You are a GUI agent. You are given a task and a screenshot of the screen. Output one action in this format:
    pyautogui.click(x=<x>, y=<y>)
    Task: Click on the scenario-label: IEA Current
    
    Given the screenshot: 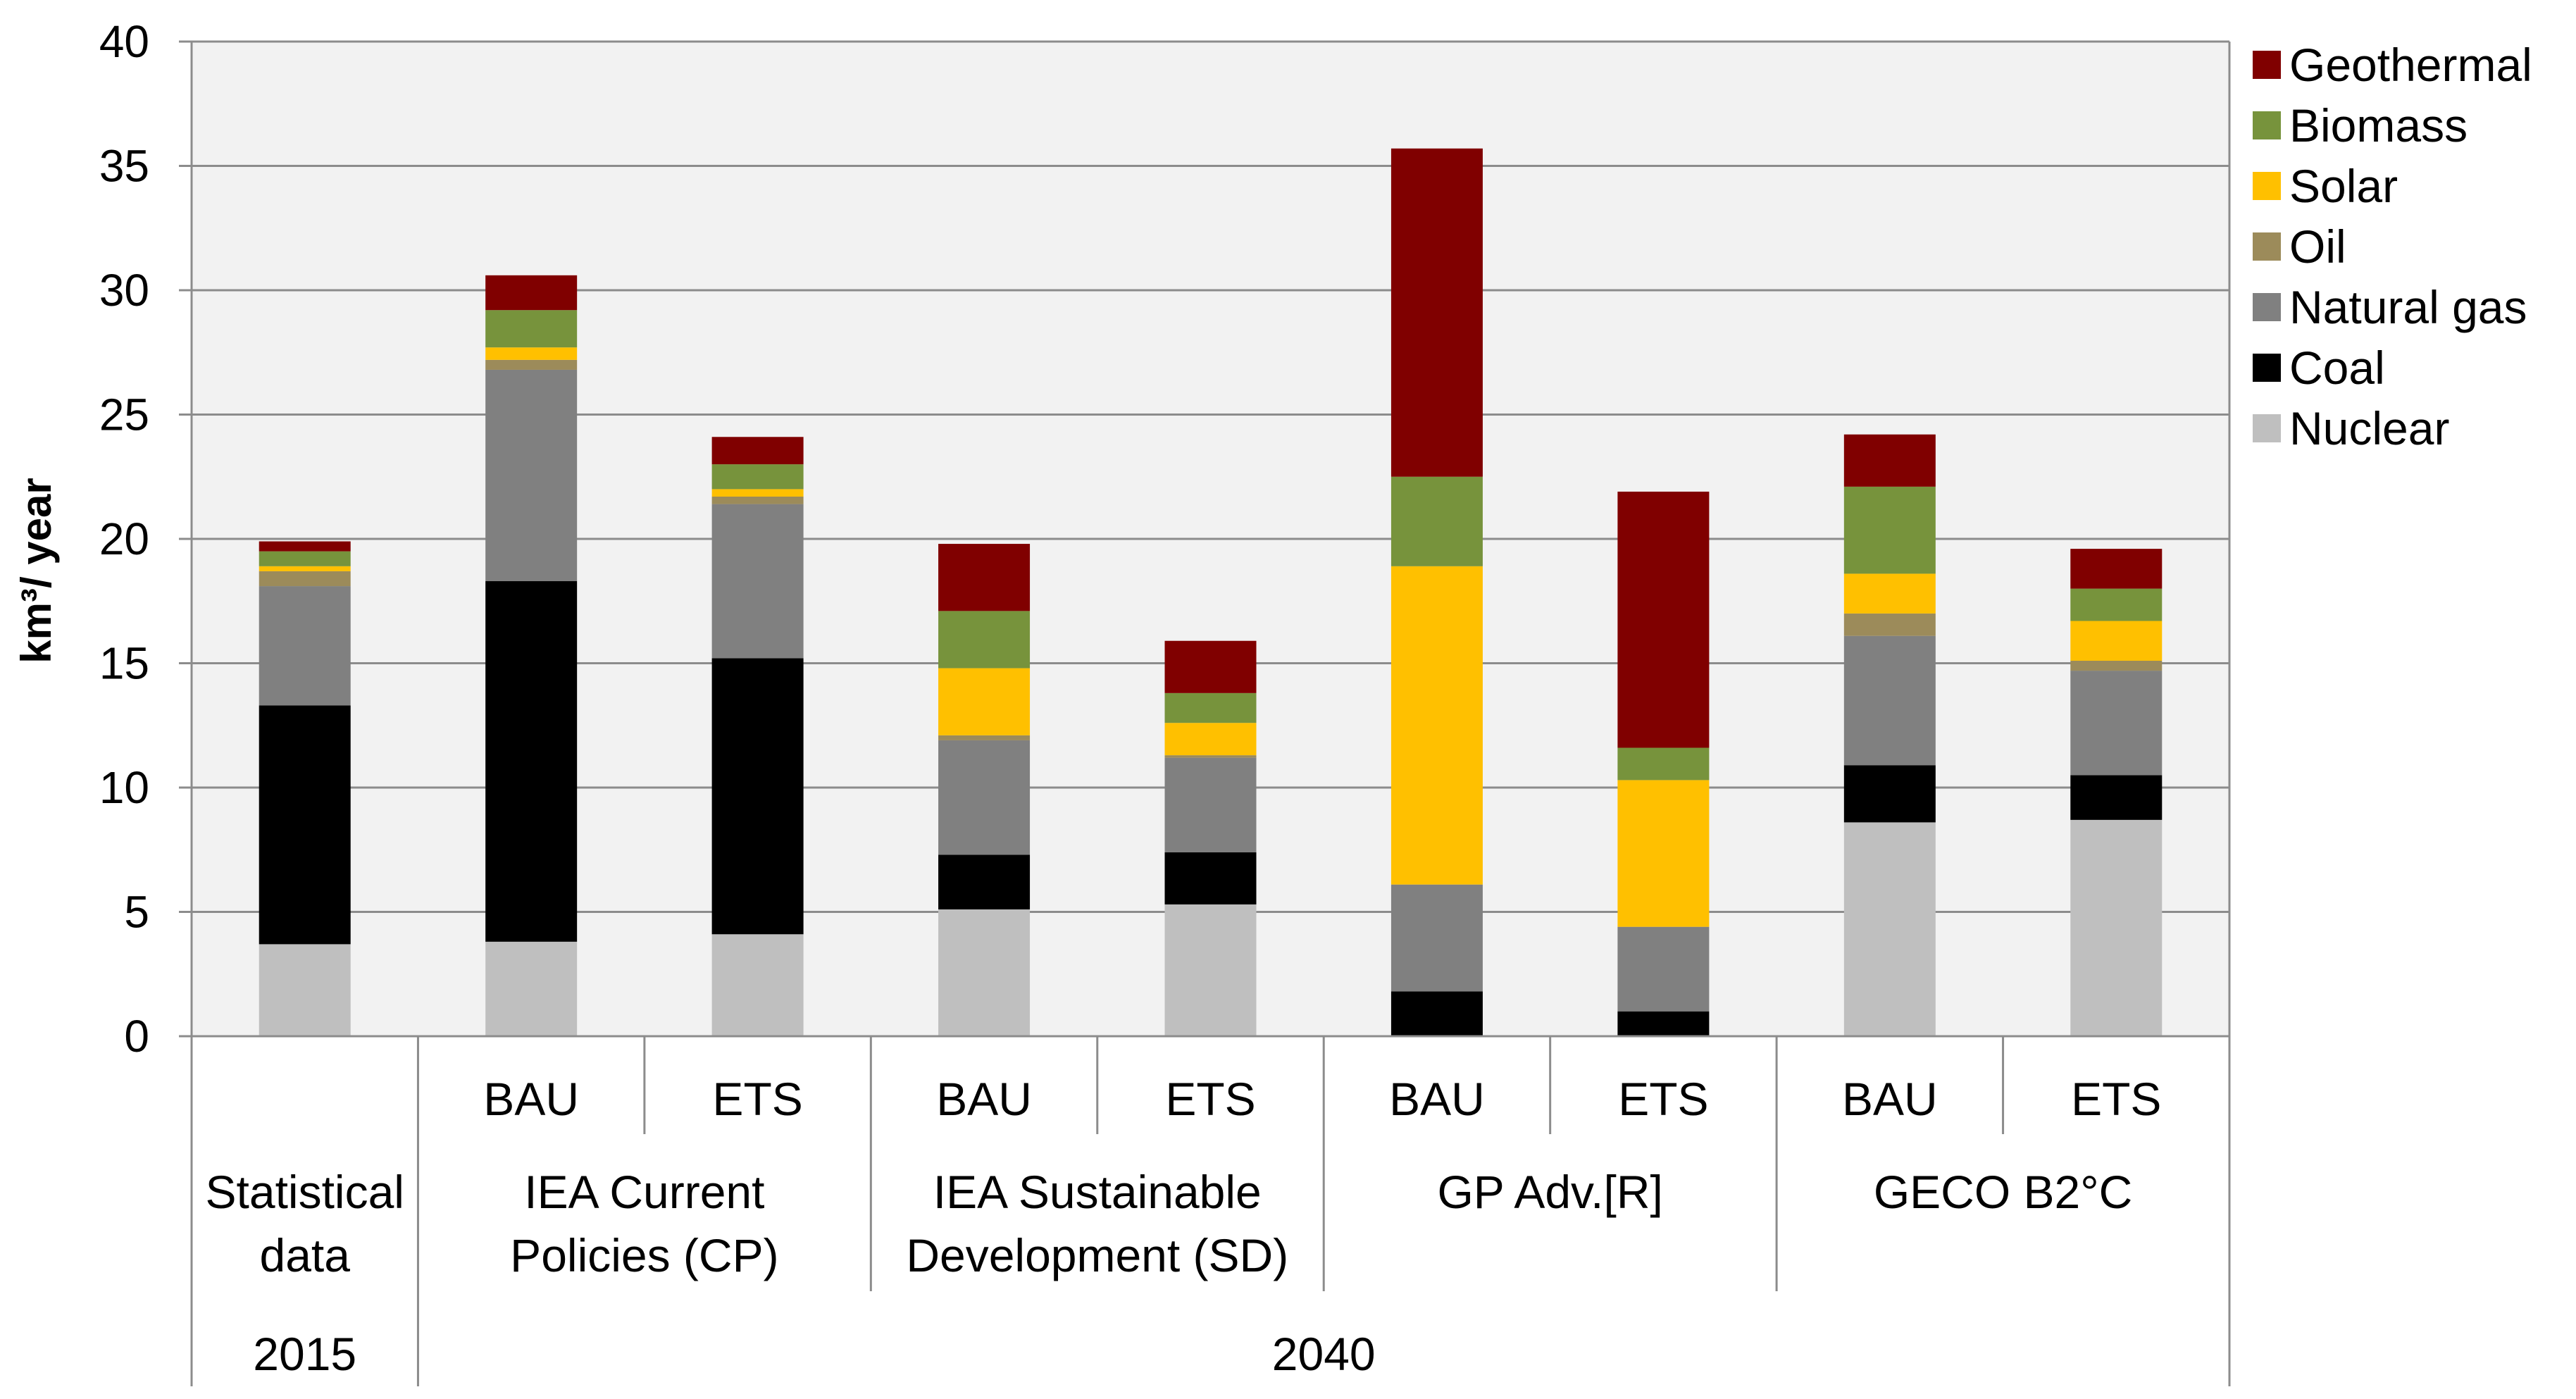 What is the action you would take?
    pyautogui.click(x=644, y=1192)
    